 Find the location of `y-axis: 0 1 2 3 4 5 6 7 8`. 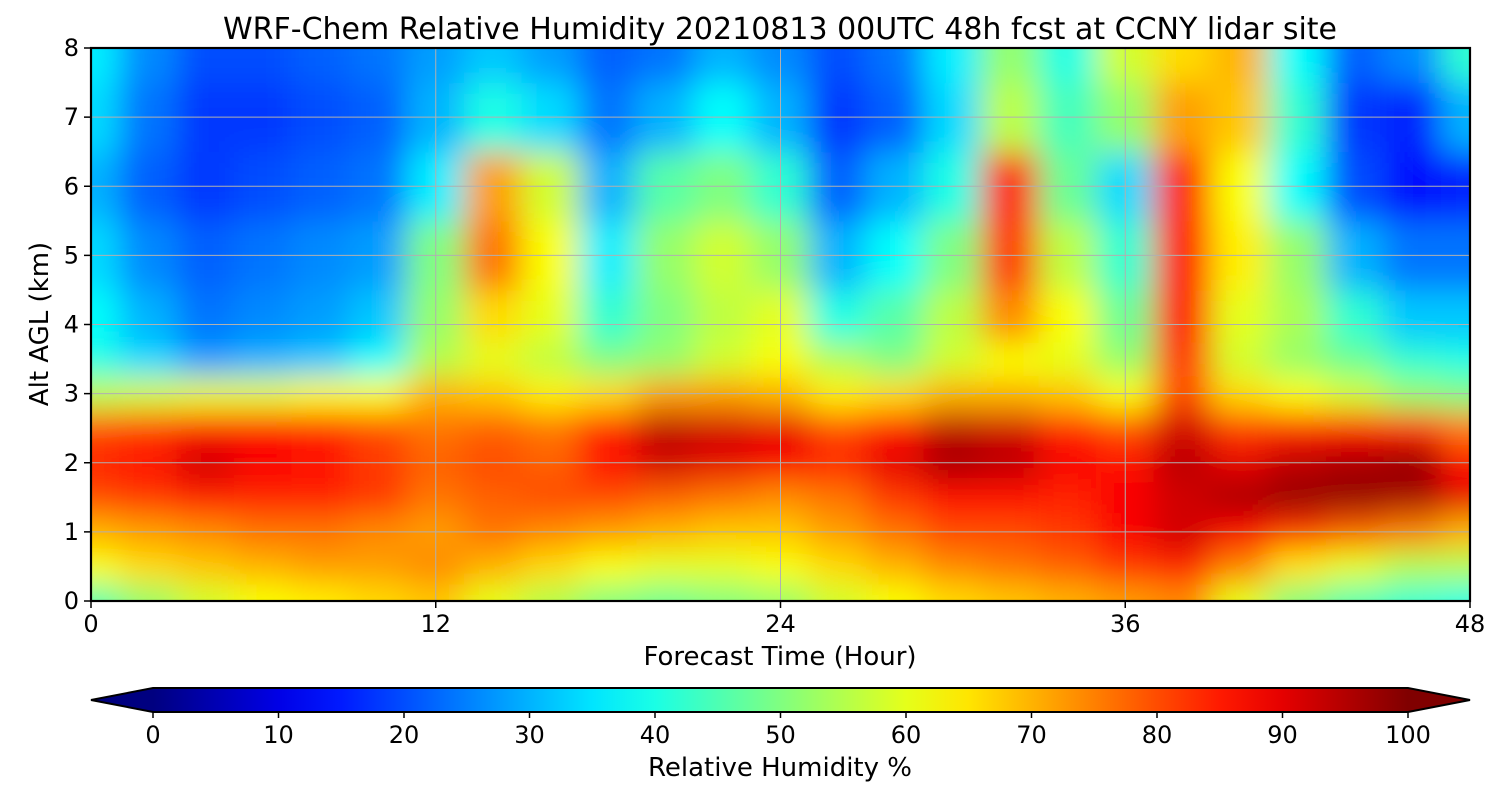

y-axis: 0 1 2 3 4 5 6 7 8 is located at coordinates (77, 324).